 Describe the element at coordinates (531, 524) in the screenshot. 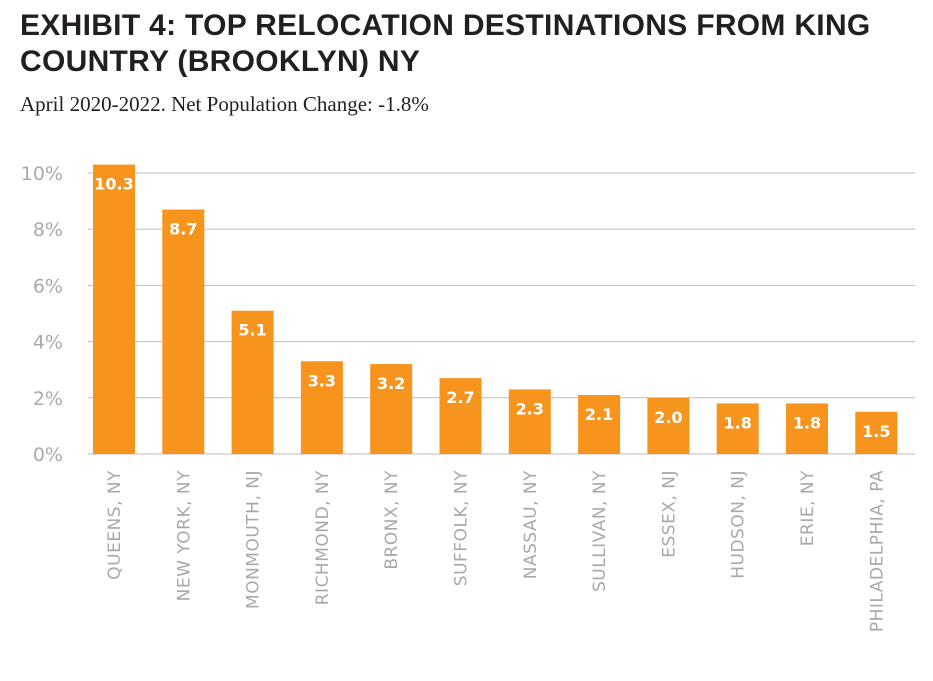

I see `category-label: NASSAU, NY` at that location.